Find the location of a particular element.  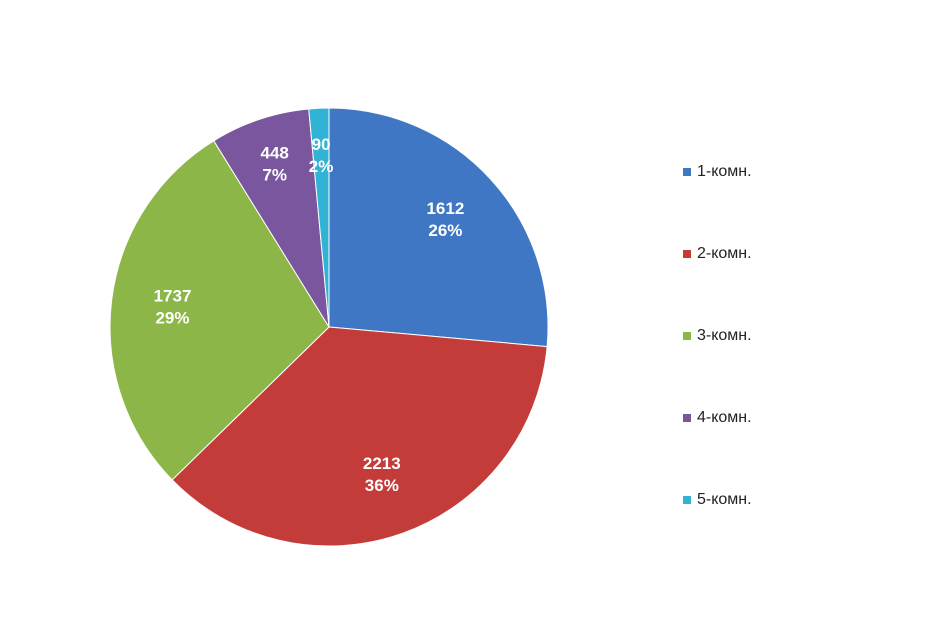

legend-label: 1-комн. is located at coordinates (724, 171).